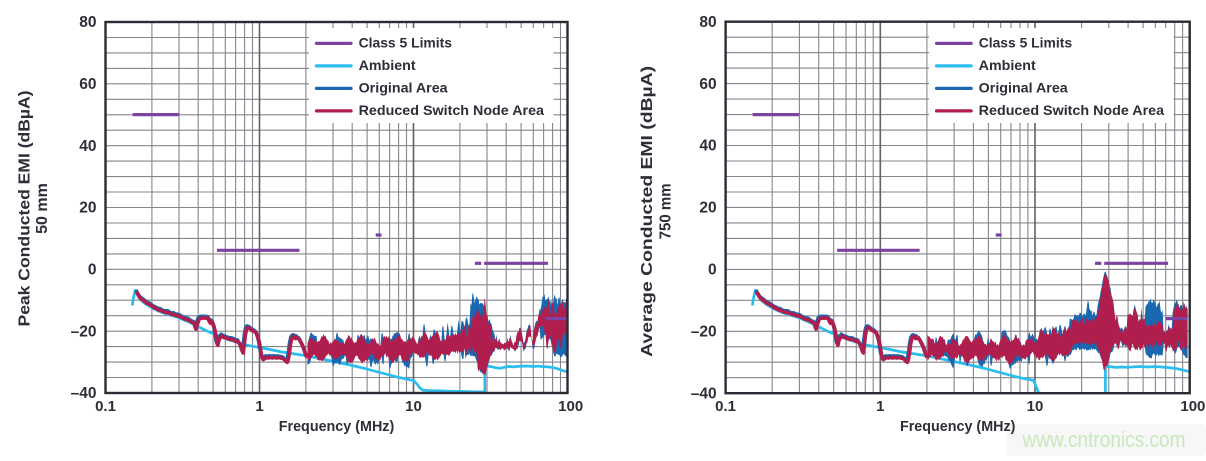 This screenshot has height=461, width=1206. Describe the element at coordinates (1104, 439) in the screenshot. I see `svg-text: www.cntronics.com` at that location.